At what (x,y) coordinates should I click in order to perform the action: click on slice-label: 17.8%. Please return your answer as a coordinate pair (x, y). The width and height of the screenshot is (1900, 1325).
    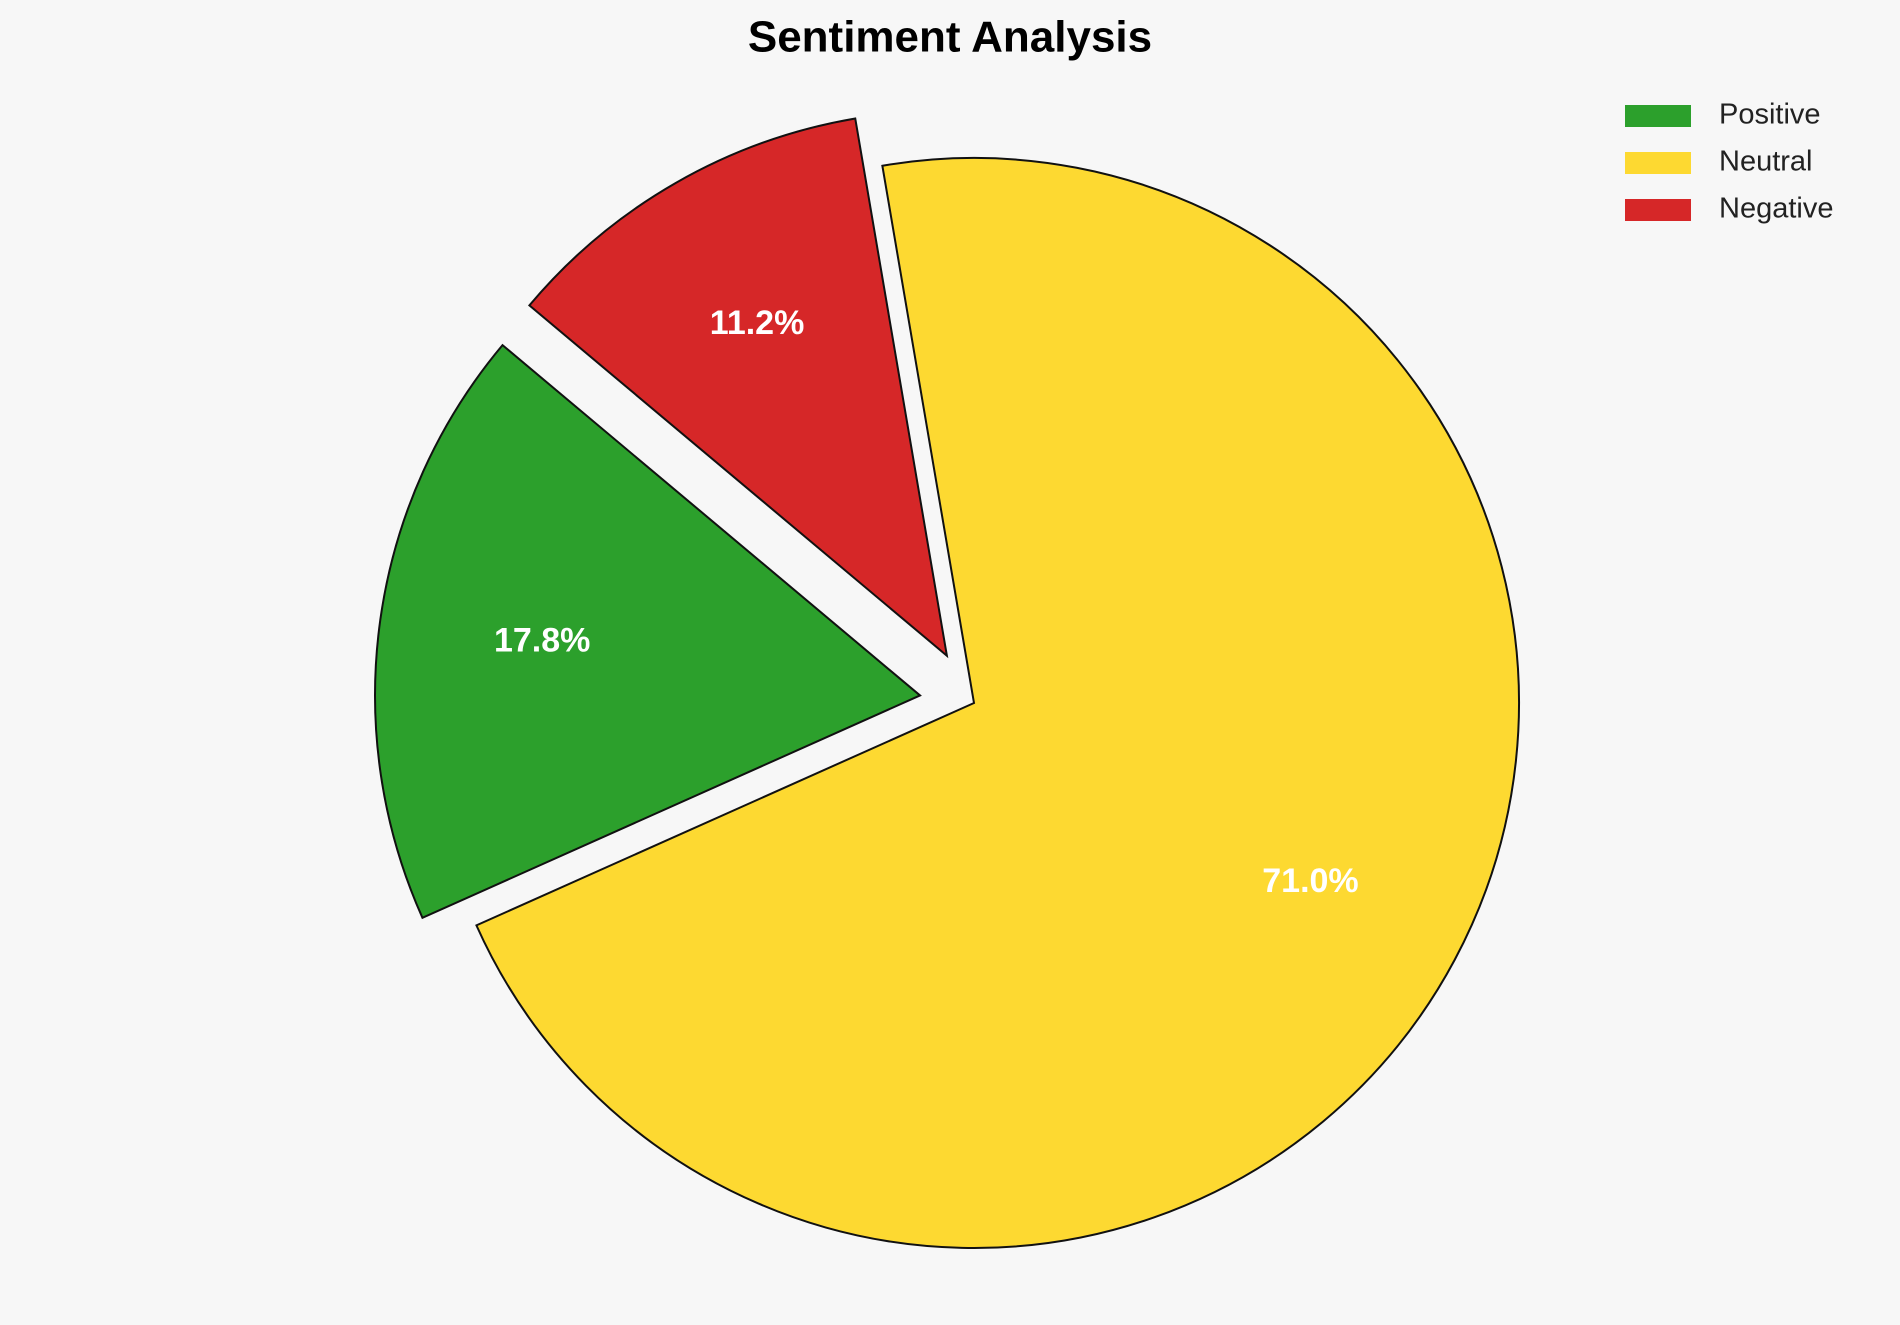
    Looking at the image, I should click on (542, 641).